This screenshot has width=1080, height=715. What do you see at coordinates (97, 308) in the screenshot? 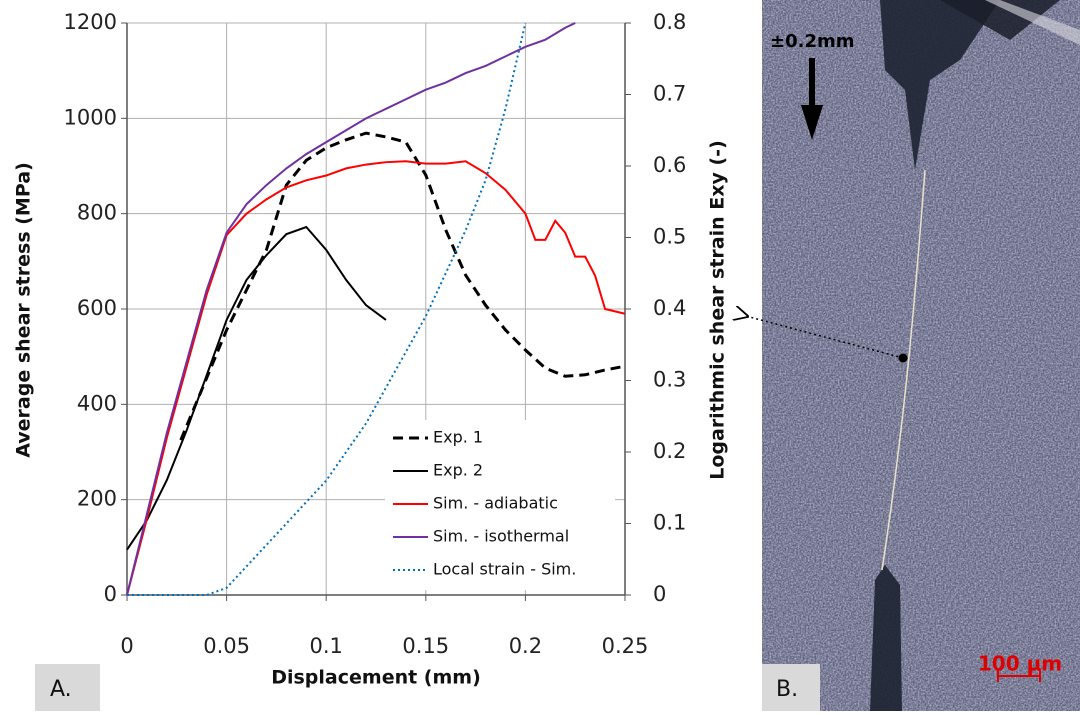
I see `y-tick-label: 600` at bounding box center [97, 308].